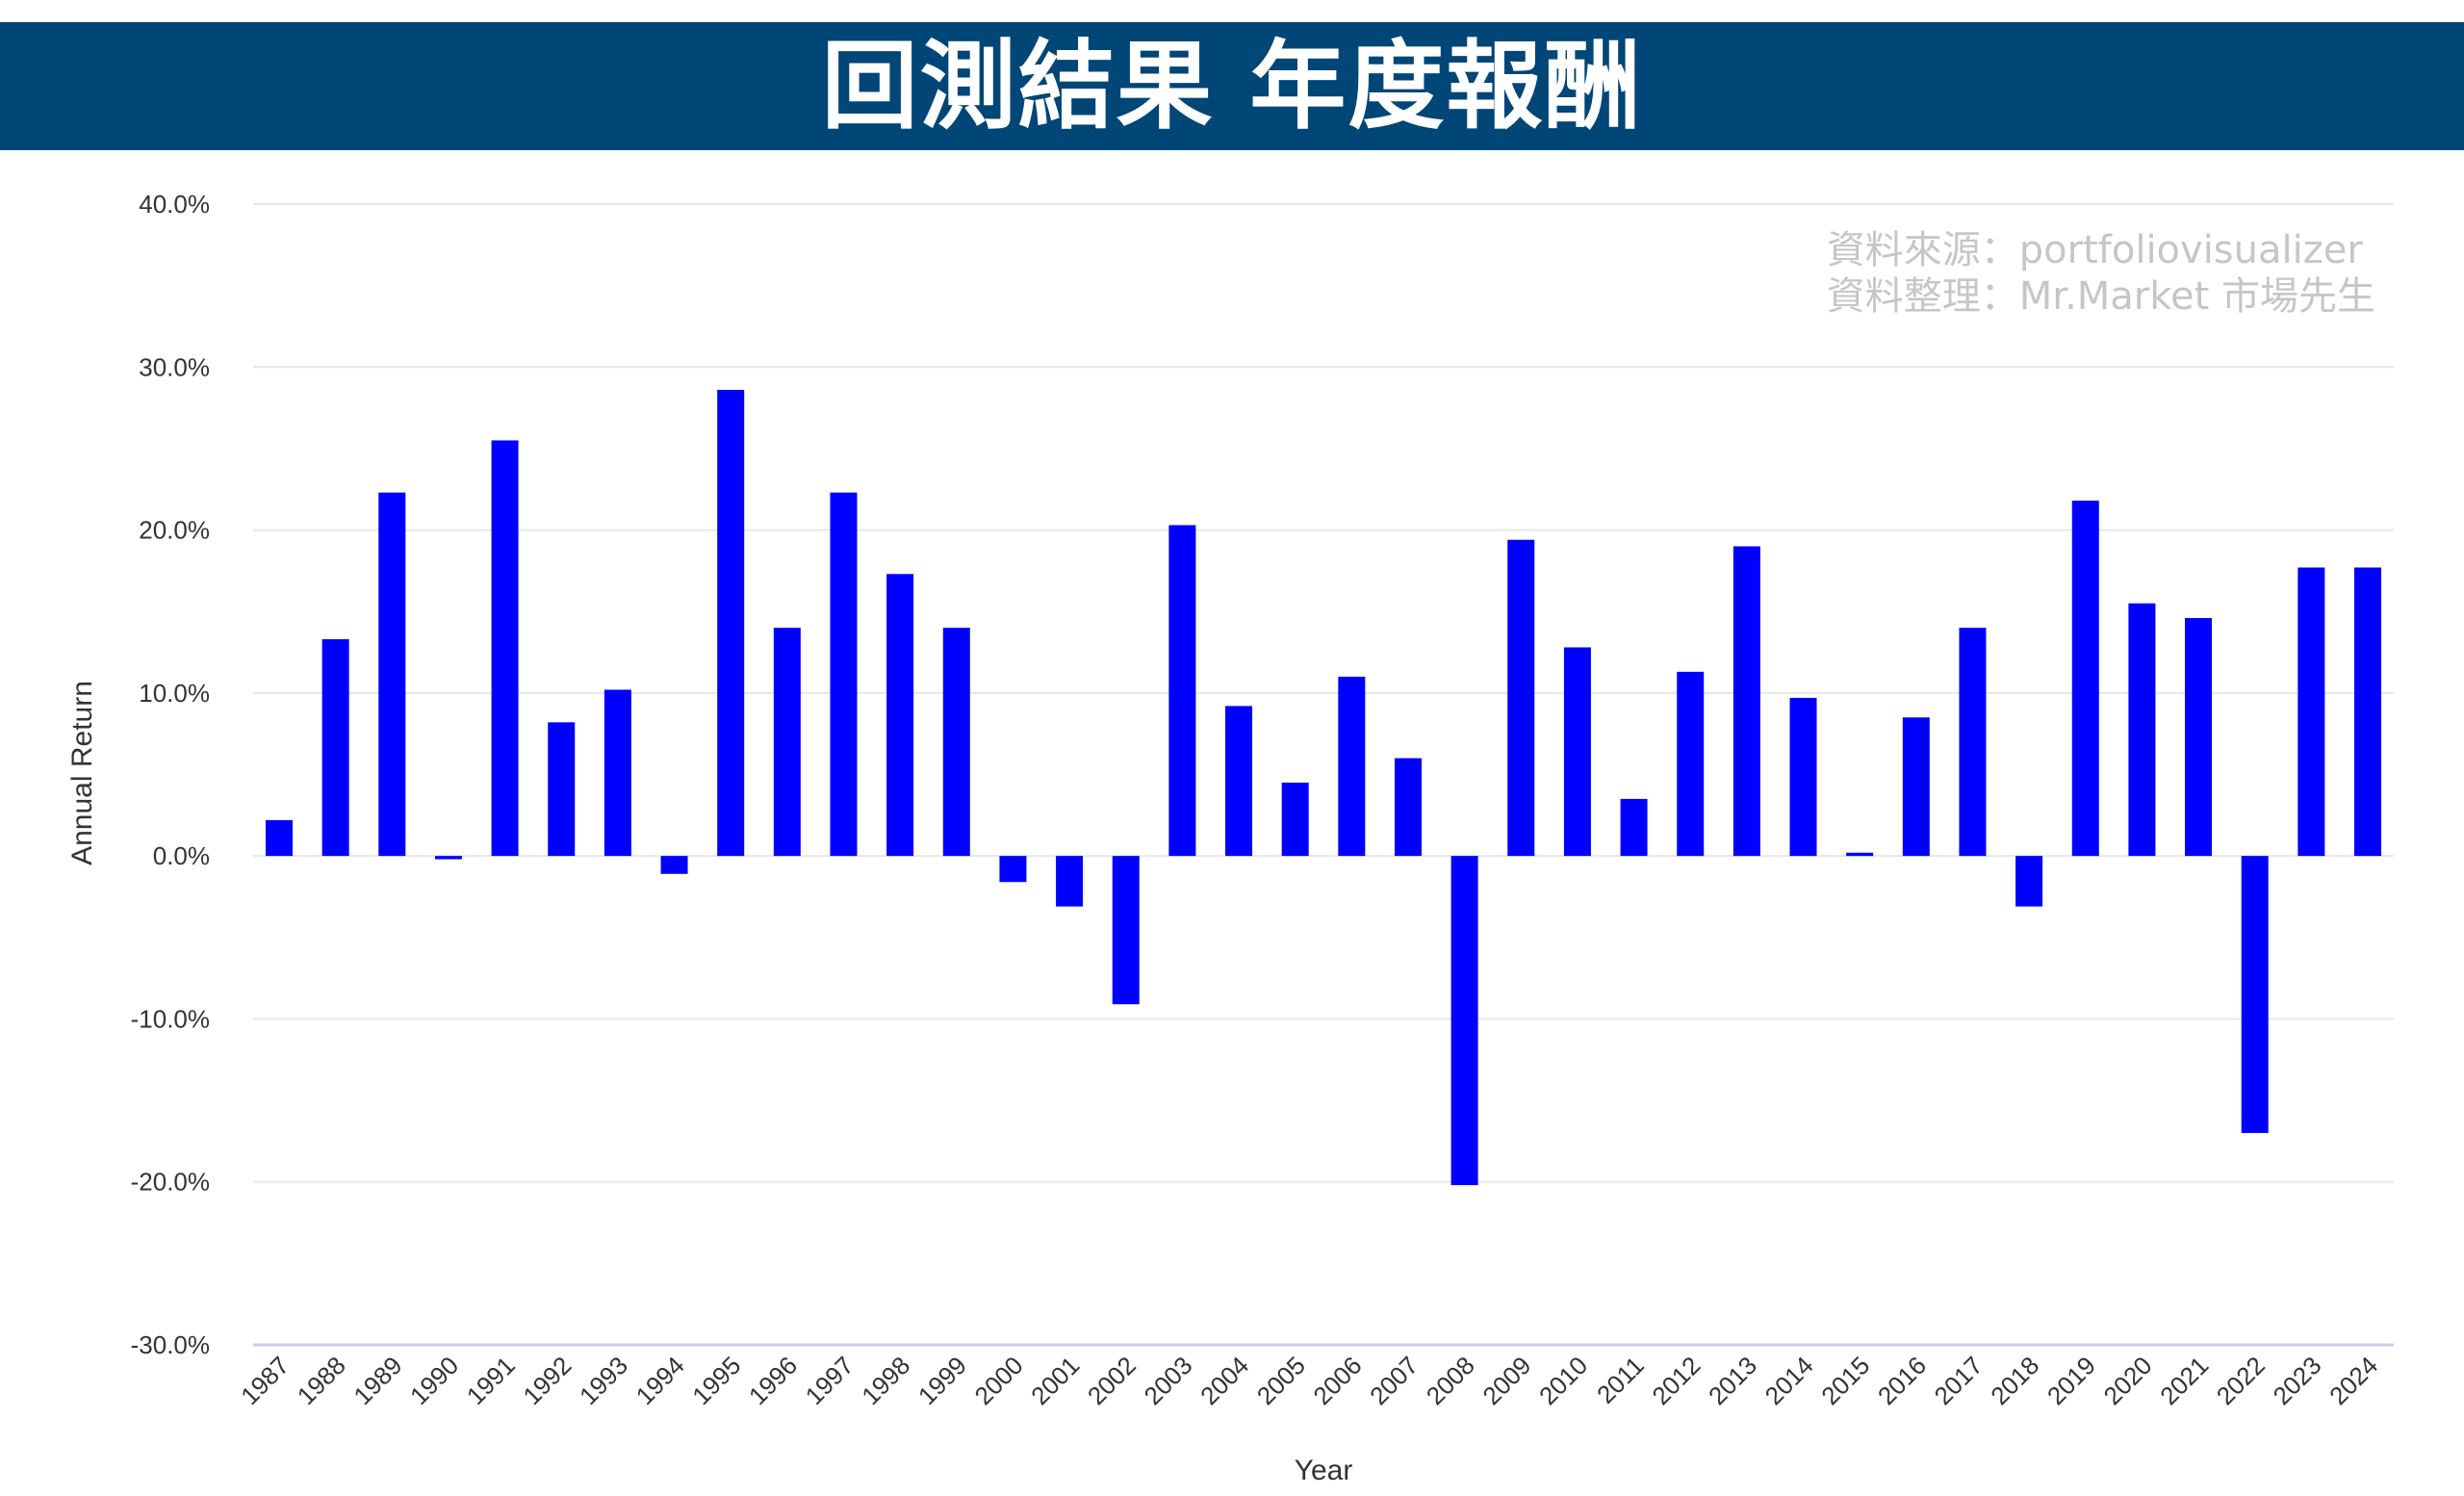  What do you see at coordinates (1224, 1380) in the screenshot?
I see `x-tick-label: 2004` at bounding box center [1224, 1380].